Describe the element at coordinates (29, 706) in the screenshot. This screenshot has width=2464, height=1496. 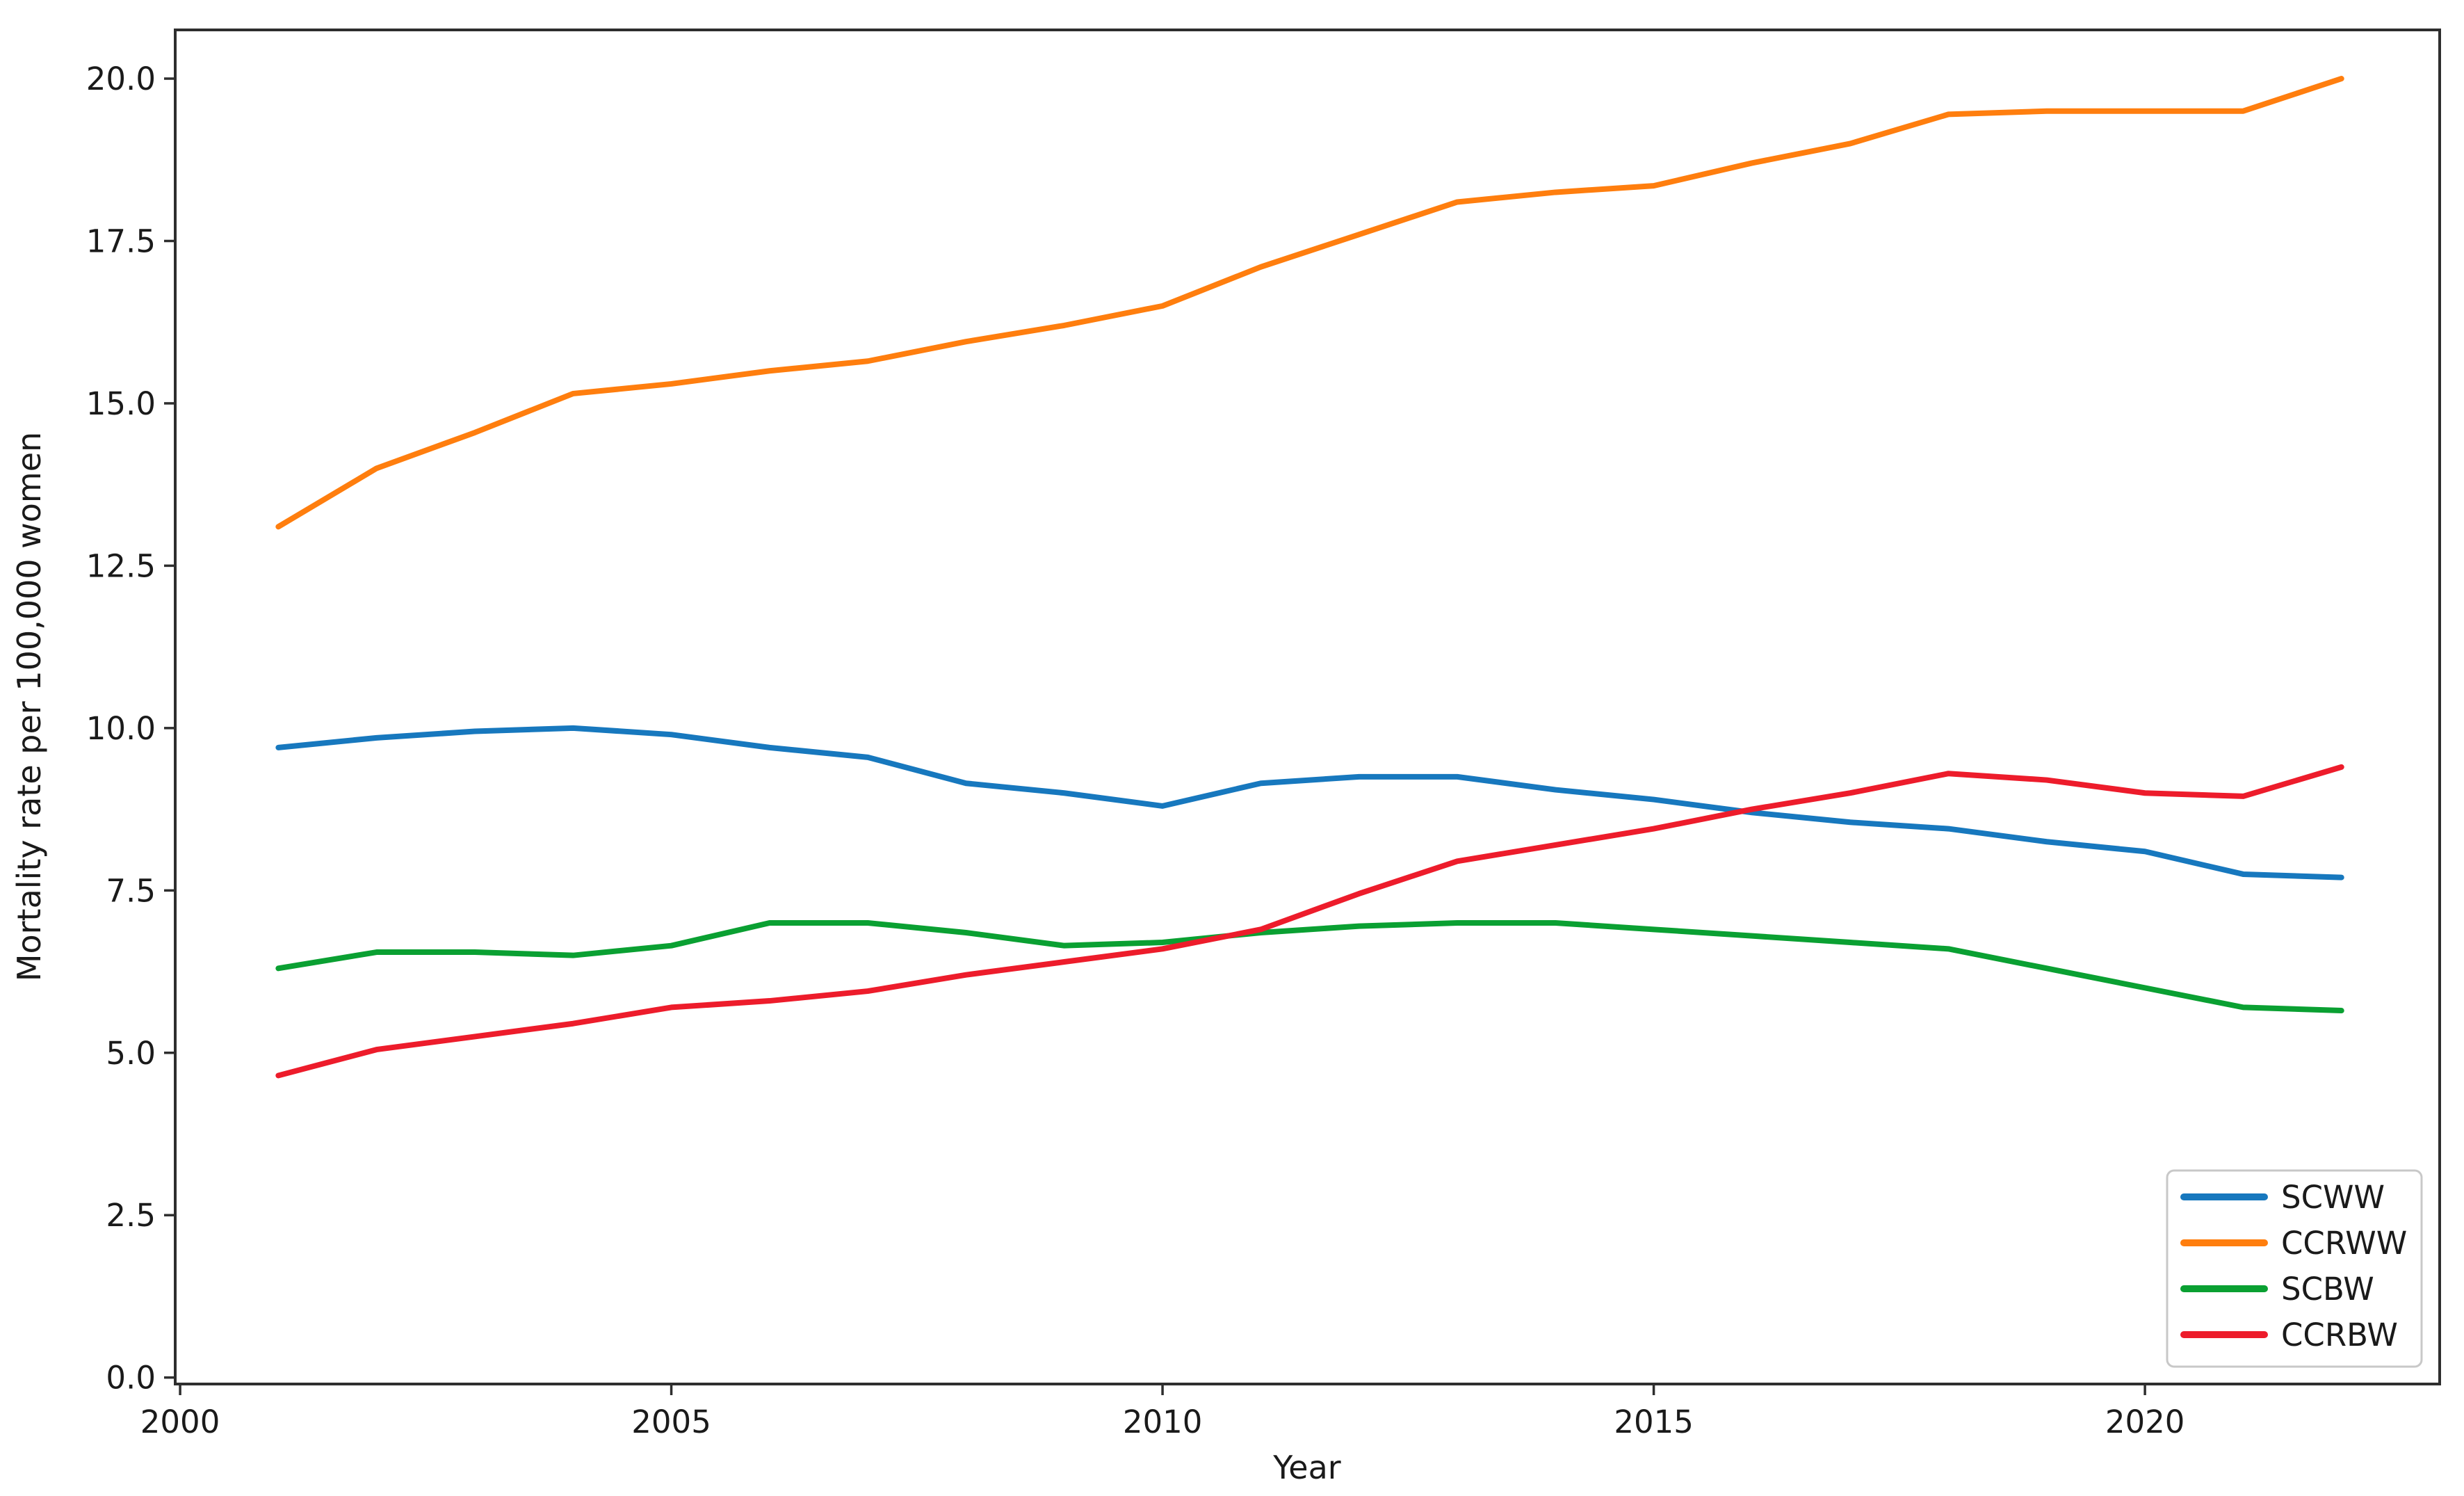
I see `y-axis-label: Mortality rate per 100,000 women` at that location.